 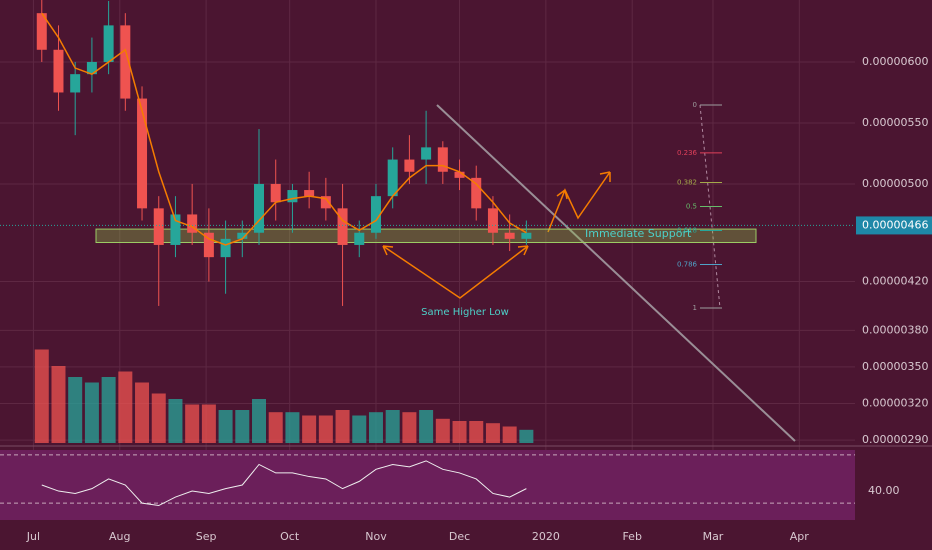 I want to click on x-tick-label: Feb, so click(x=631, y=536).